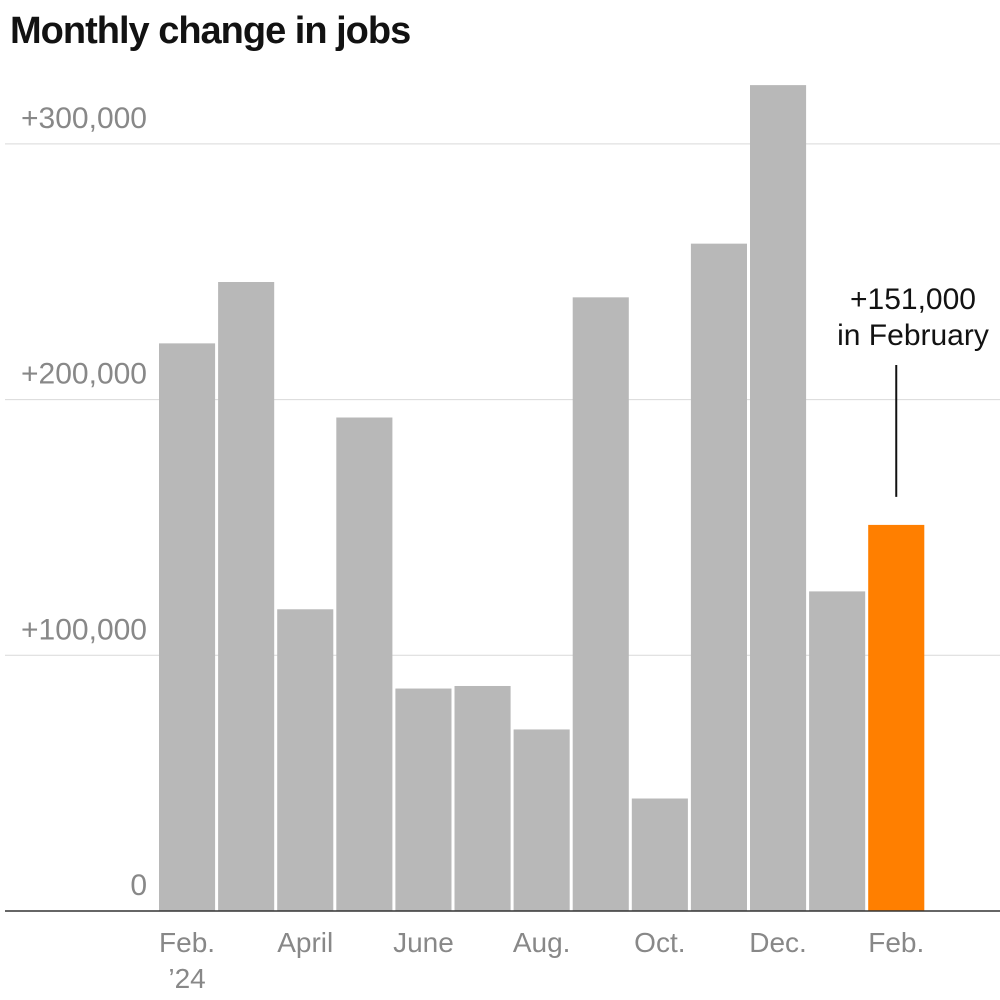 The width and height of the screenshot is (1000, 1000). What do you see at coordinates (778, 942) in the screenshot?
I see `x-tick-label: Dec.` at bounding box center [778, 942].